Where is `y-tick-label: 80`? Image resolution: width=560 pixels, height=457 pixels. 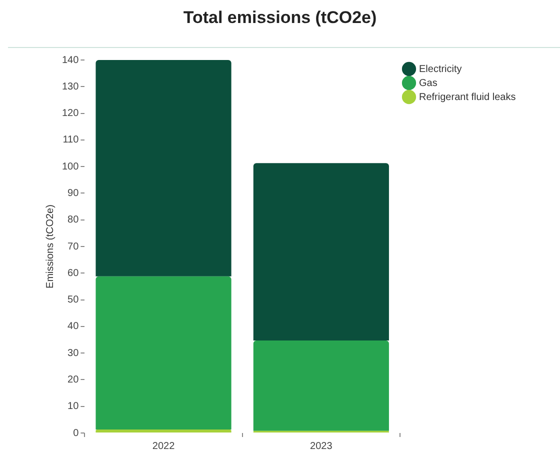
y-tick-label: 80 is located at coordinates (74, 220).